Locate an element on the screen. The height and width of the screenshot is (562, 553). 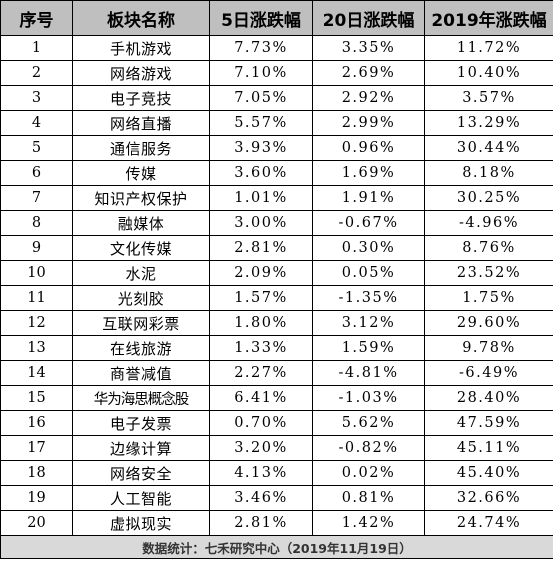
change-20day: 2.99% is located at coordinates (368, 123).